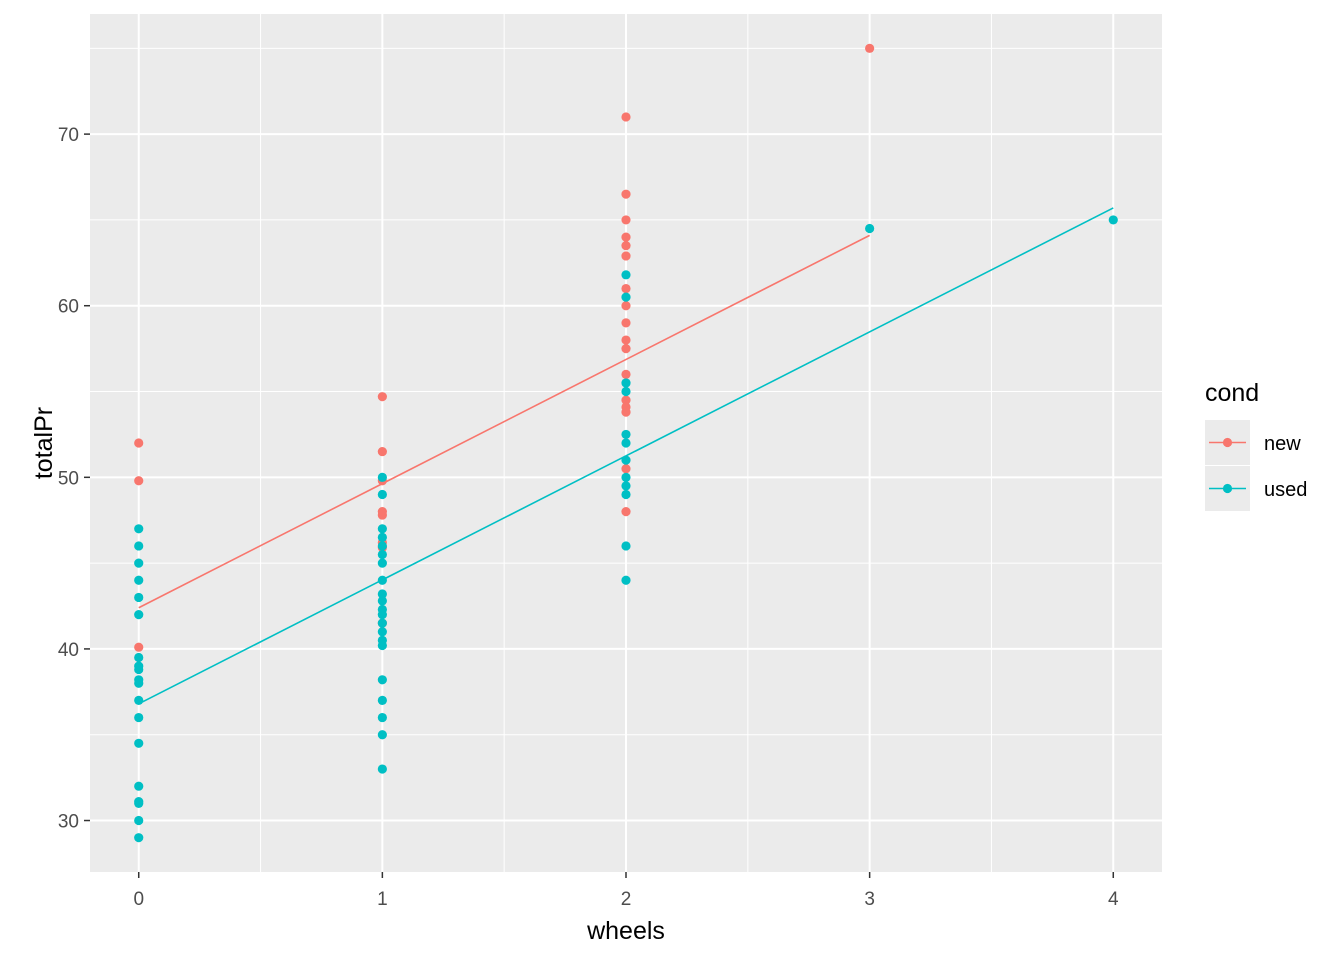 Image resolution: width=1344 pixels, height=960 pixels. I want to click on legend-item-used: used, so click(1256, 488).